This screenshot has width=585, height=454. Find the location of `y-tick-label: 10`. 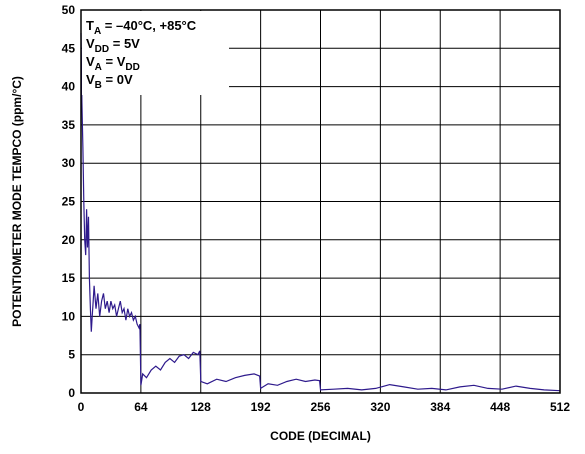

y-tick-label: 10 is located at coordinates (69, 316).